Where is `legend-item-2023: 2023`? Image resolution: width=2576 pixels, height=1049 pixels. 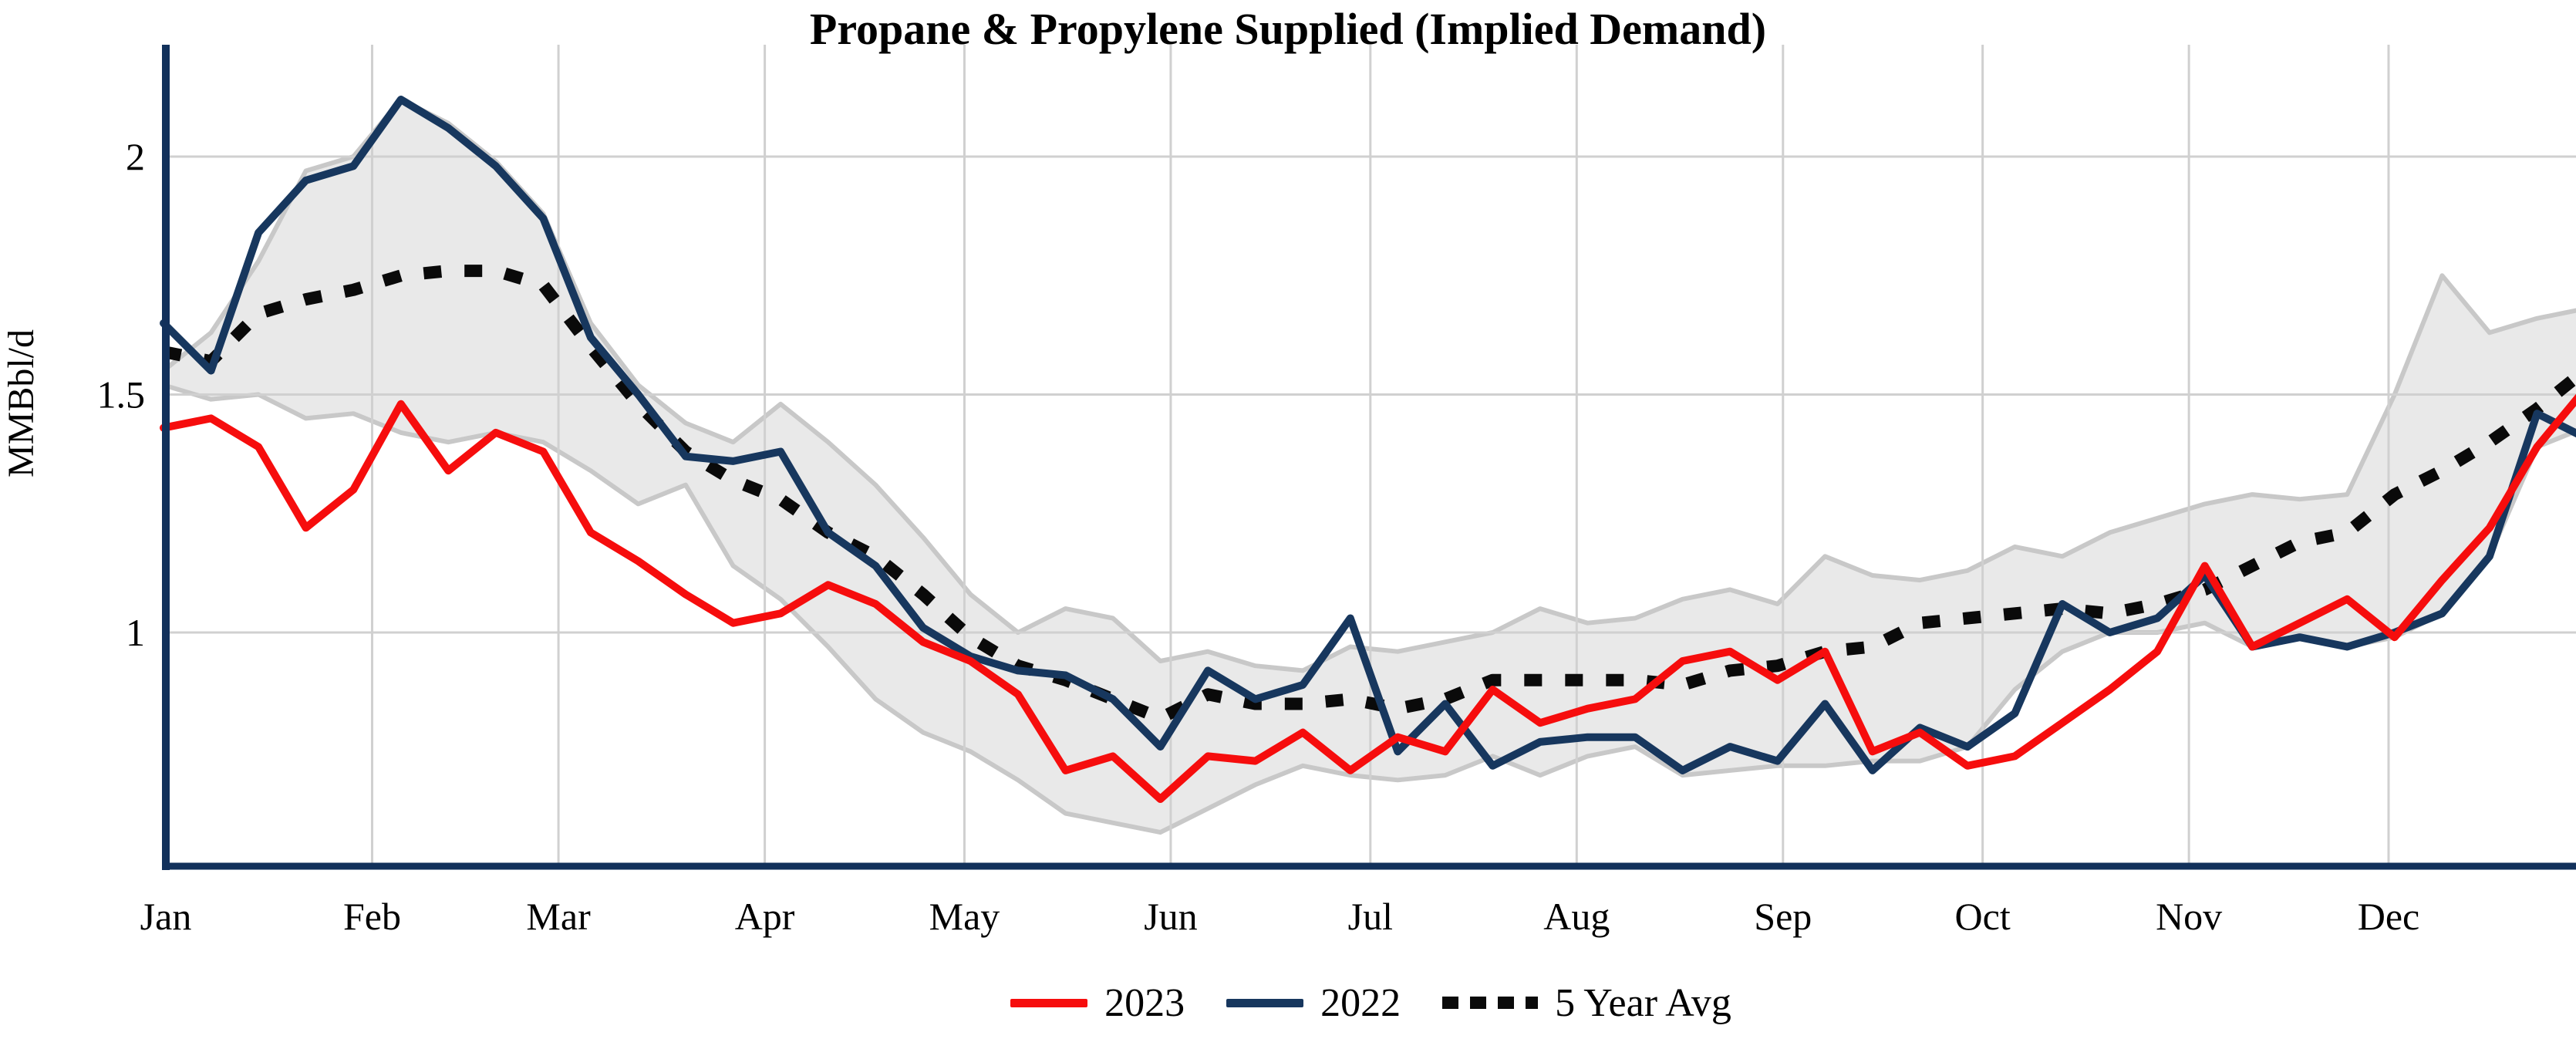
legend-item-2023: 2023 is located at coordinates (1097, 1003).